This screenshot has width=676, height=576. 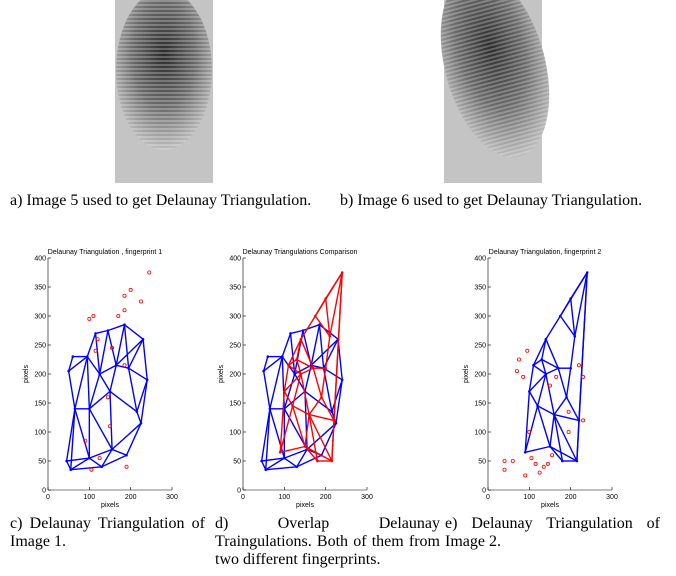 I want to click on x-tick-label: 0, so click(x=48, y=497).